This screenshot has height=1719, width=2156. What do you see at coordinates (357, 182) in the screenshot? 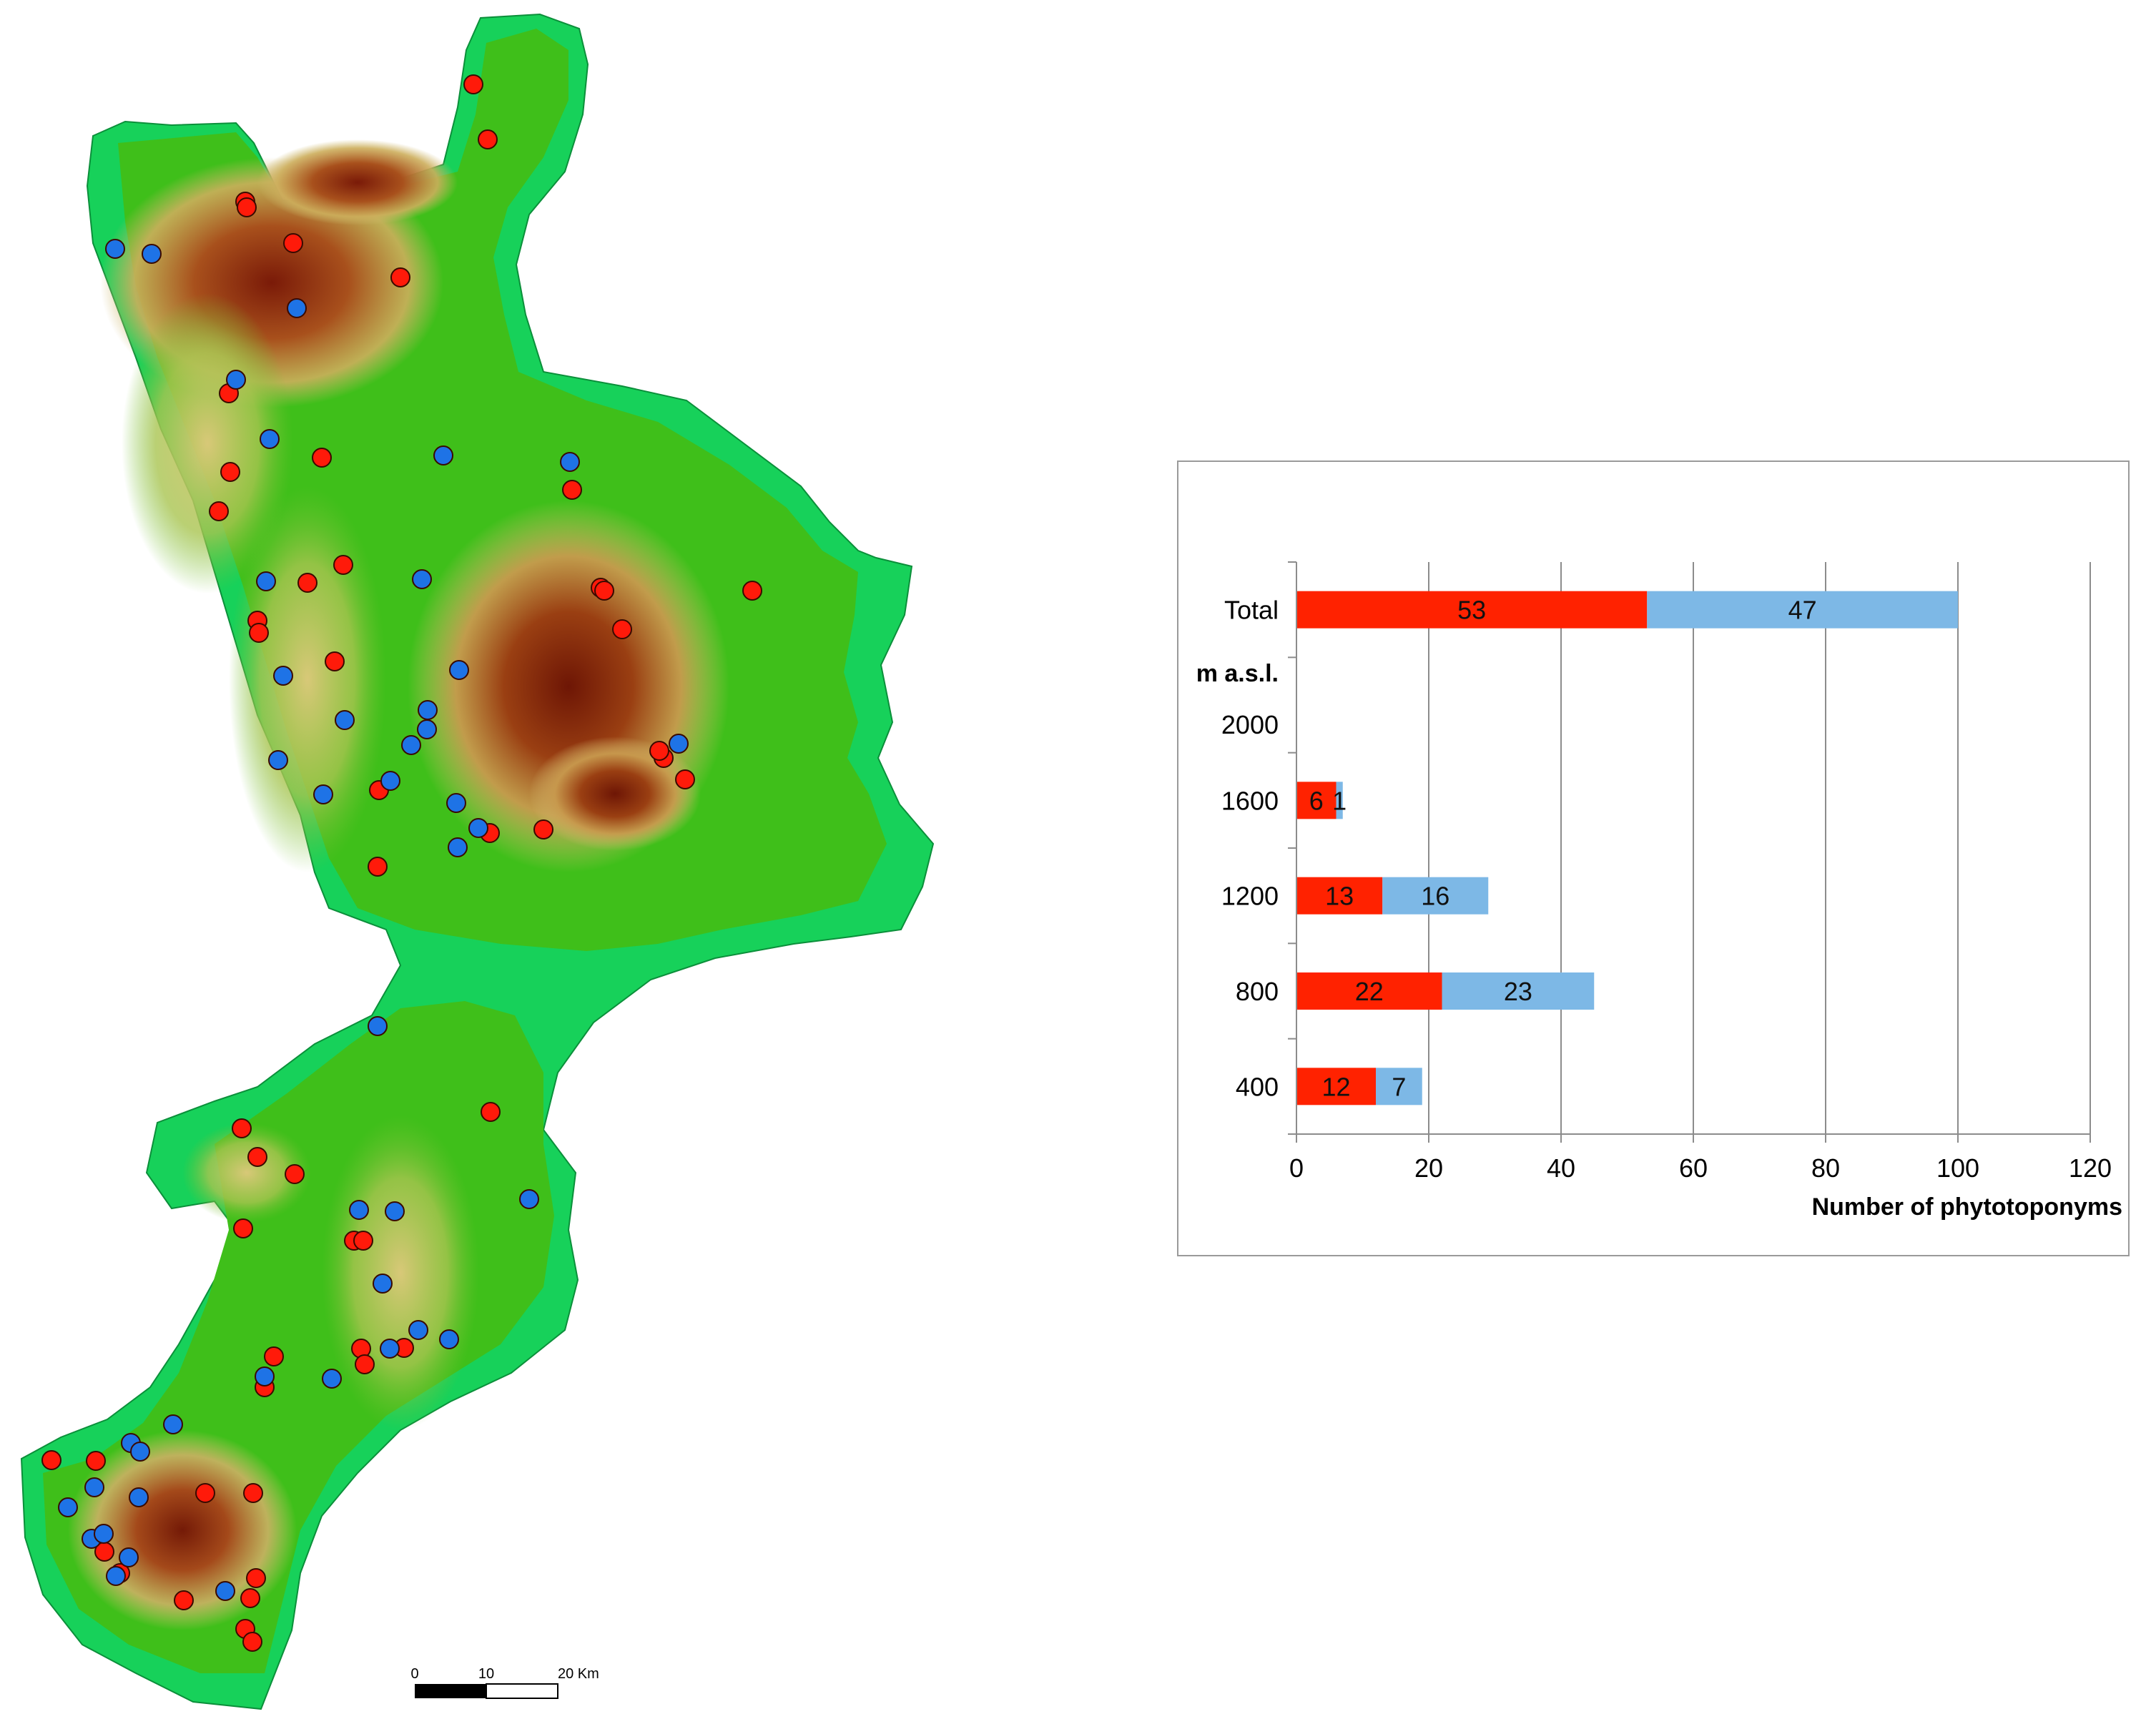
I see `relief-north-coast` at bounding box center [357, 182].